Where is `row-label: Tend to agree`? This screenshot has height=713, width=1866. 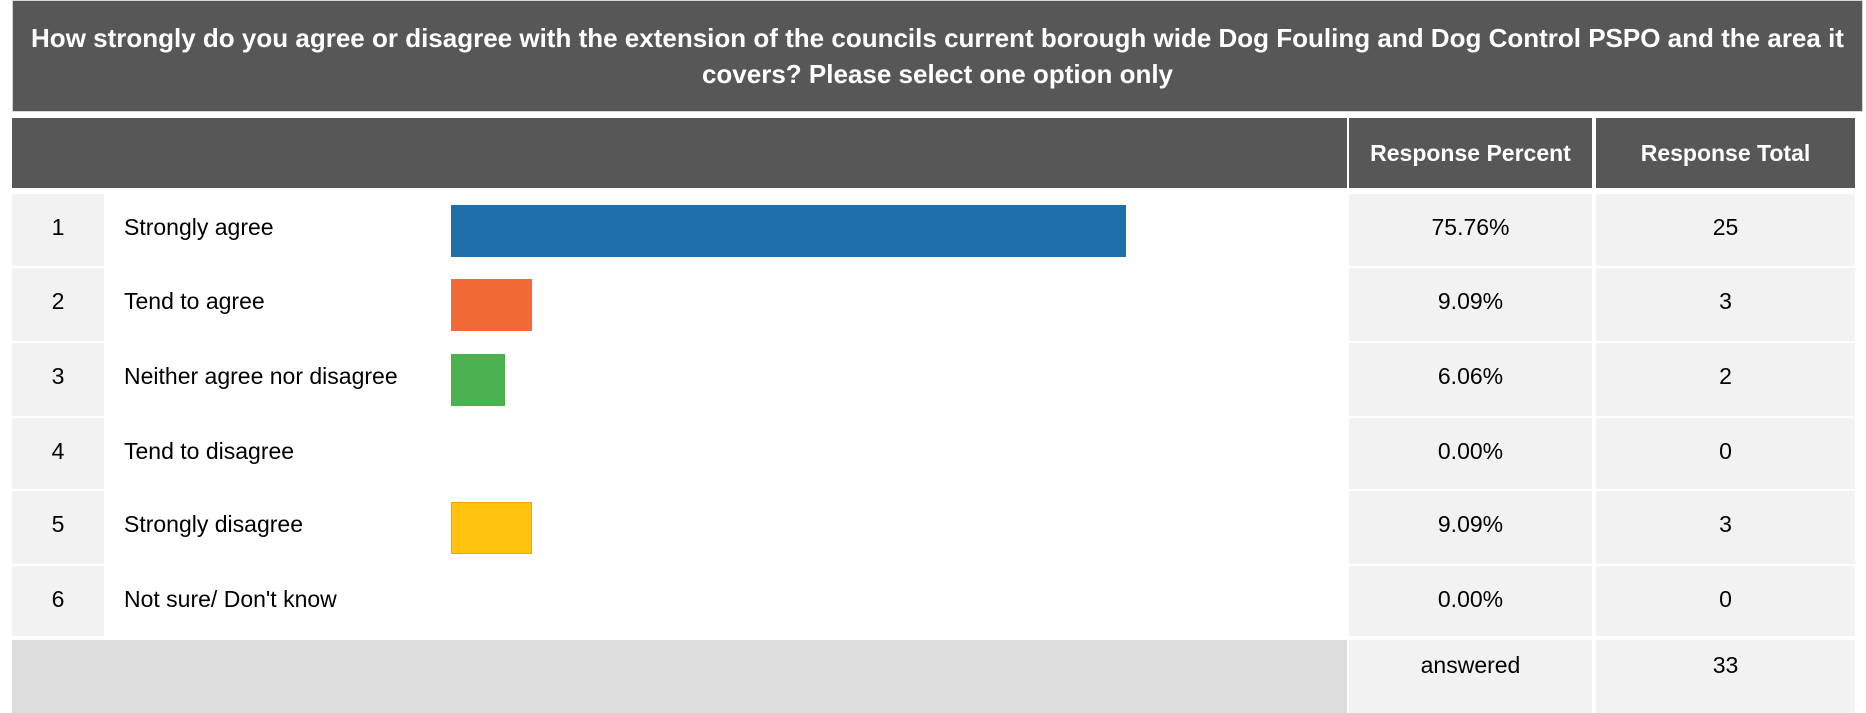
row-label: Tend to agree is located at coordinates (272, 304).